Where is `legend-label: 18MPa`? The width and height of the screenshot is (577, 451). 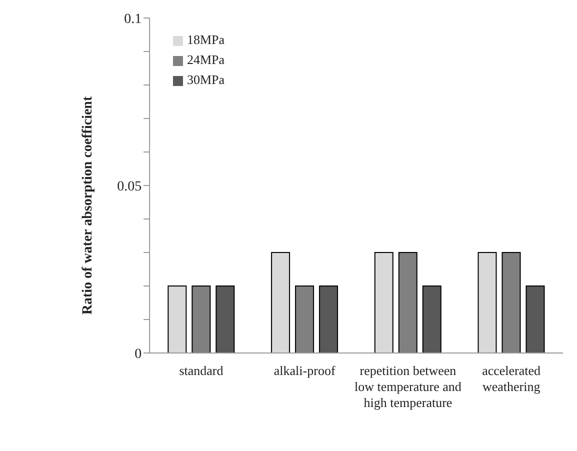 legend-label: 18MPa is located at coordinates (206, 39).